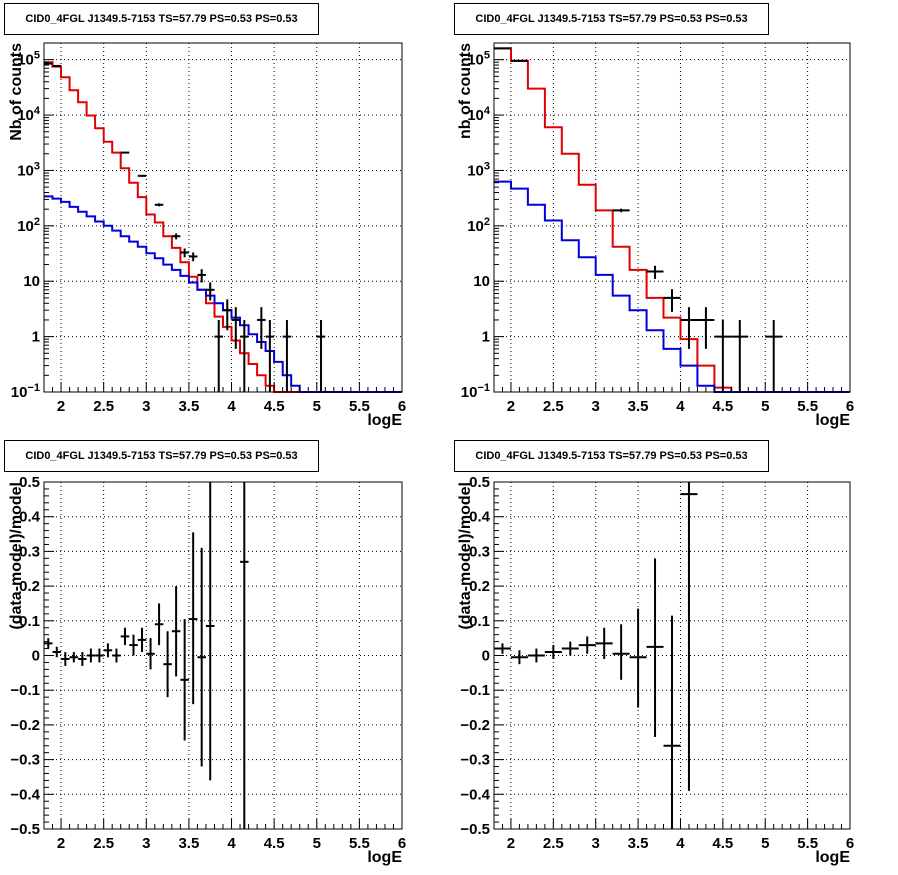 This screenshot has width=898, height=875. Describe the element at coordinates (479, 551) in the screenshot. I see `y-tick-label: 0.3` at that location.